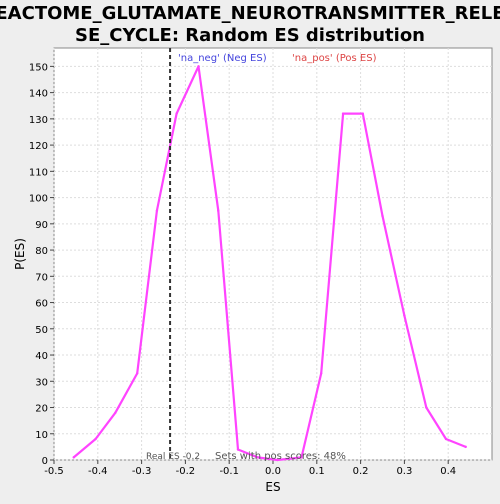 This screenshot has width=500, height=504. What do you see at coordinates (41, 382) in the screenshot?
I see `y-tick-label: 30` at bounding box center [41, 382].